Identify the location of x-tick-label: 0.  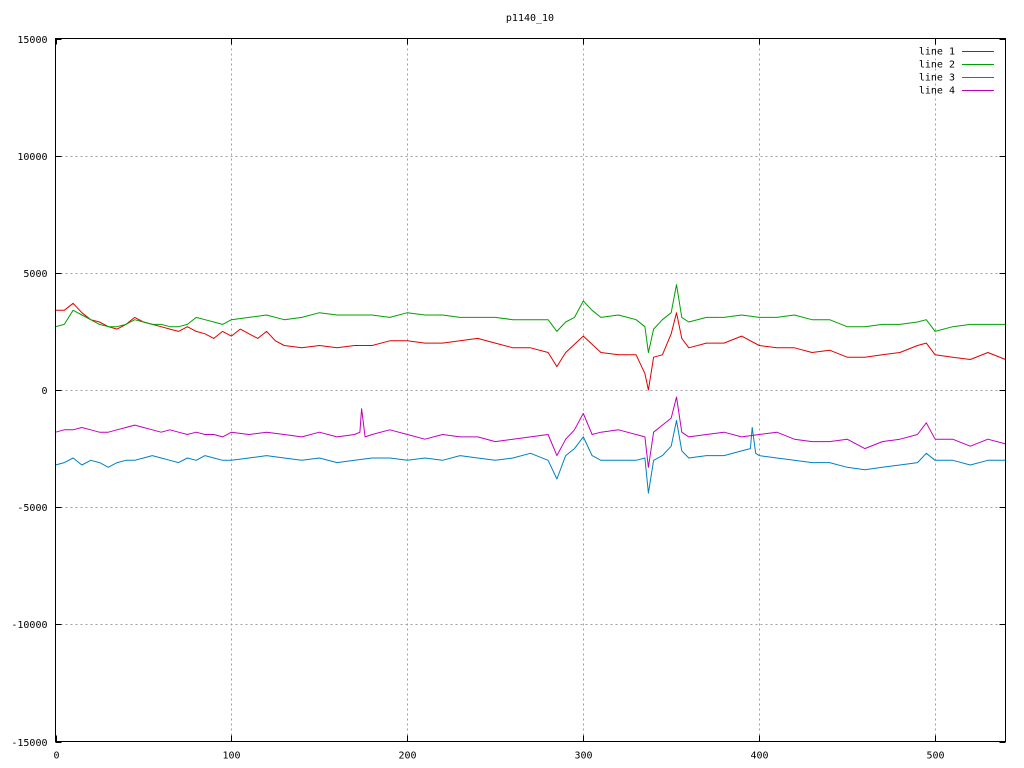
(56, 756).